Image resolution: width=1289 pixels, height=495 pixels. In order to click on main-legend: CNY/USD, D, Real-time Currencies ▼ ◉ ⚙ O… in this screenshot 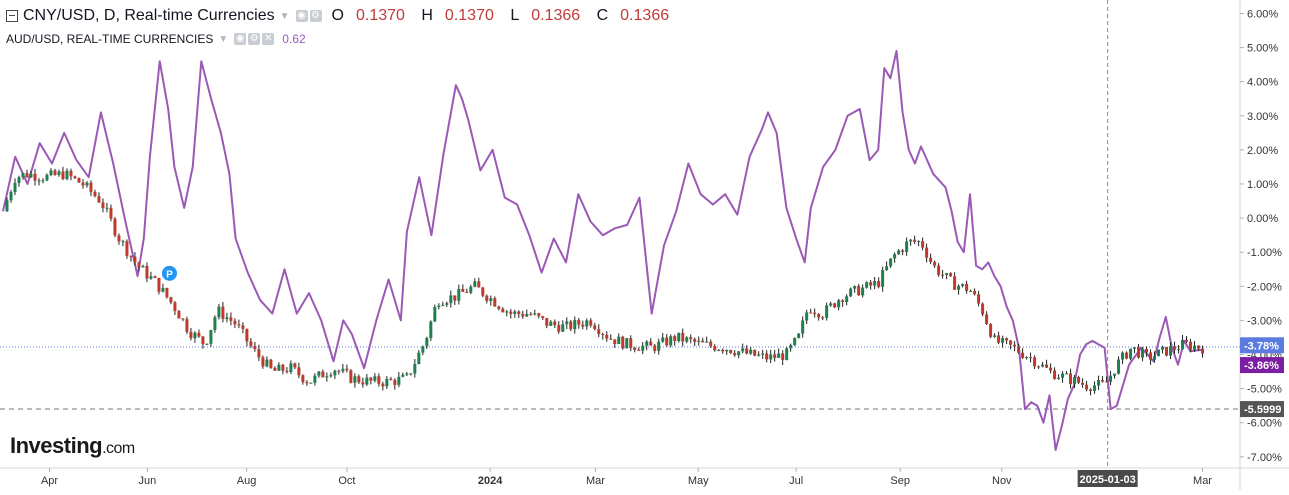, I will do `click(343, 16)`.